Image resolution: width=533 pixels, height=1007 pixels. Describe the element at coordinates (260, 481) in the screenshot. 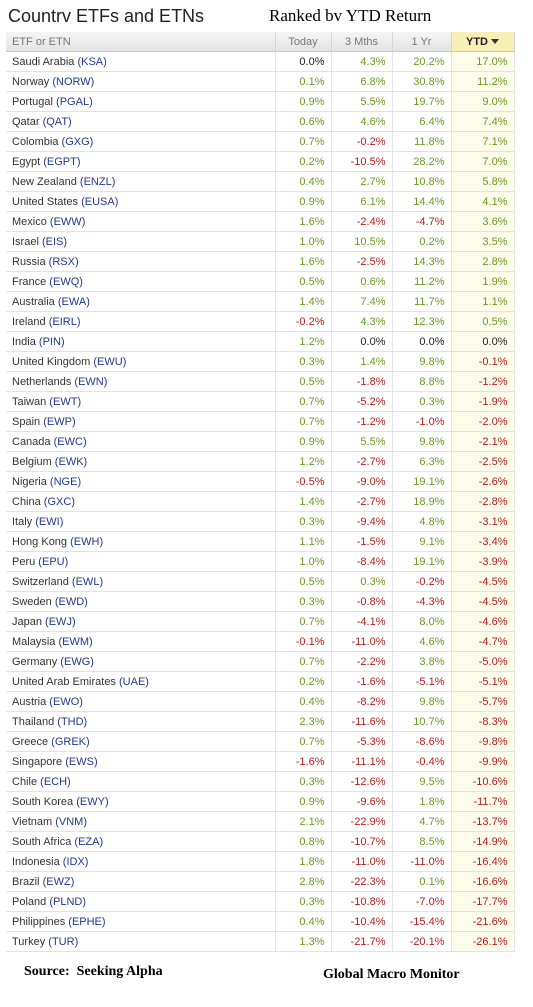

I see `table-row: Nigeria (NGE) -0.5% -9.0% 19.1% -2.6%` at that location.